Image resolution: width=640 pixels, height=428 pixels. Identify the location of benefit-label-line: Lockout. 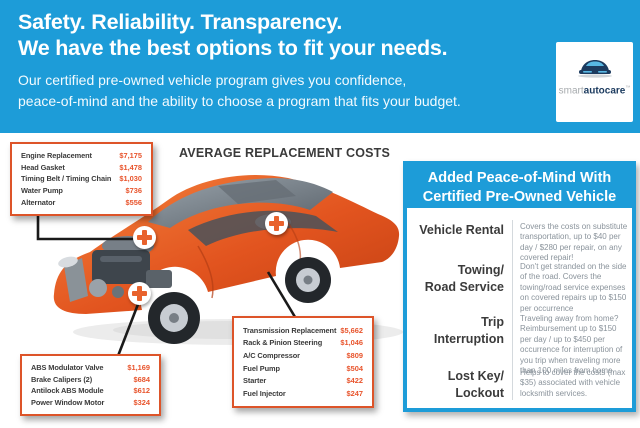
(479, 392).